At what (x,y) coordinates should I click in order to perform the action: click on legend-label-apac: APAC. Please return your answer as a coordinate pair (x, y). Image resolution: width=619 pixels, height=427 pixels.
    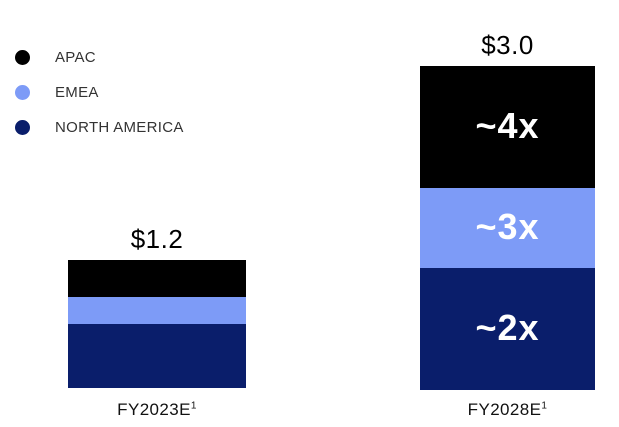
    Looking at the image, I should click on (75, 57).